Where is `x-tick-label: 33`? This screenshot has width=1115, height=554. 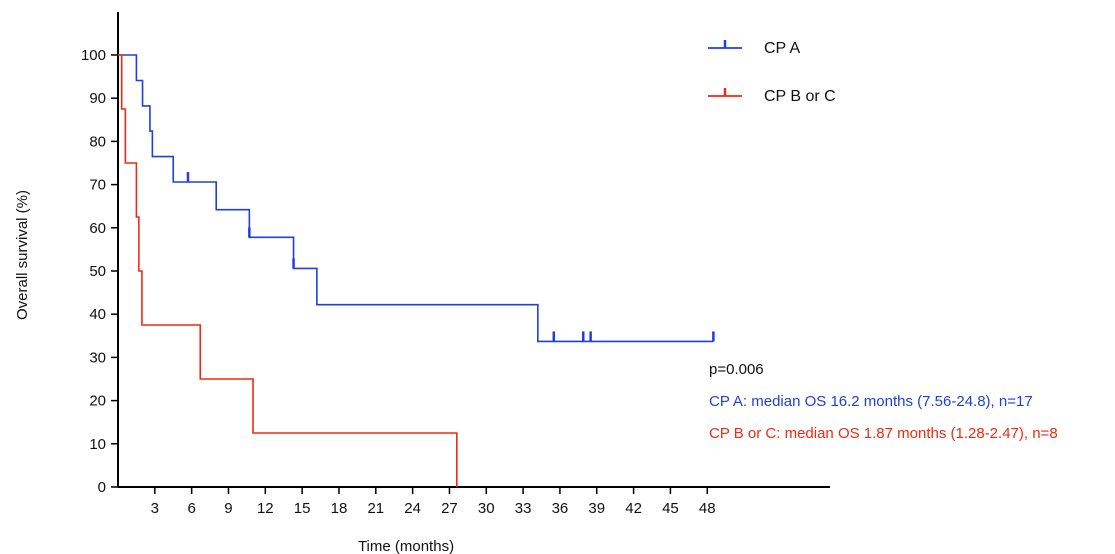 x-tick-label: 33 is located at coordinates (523, 508).